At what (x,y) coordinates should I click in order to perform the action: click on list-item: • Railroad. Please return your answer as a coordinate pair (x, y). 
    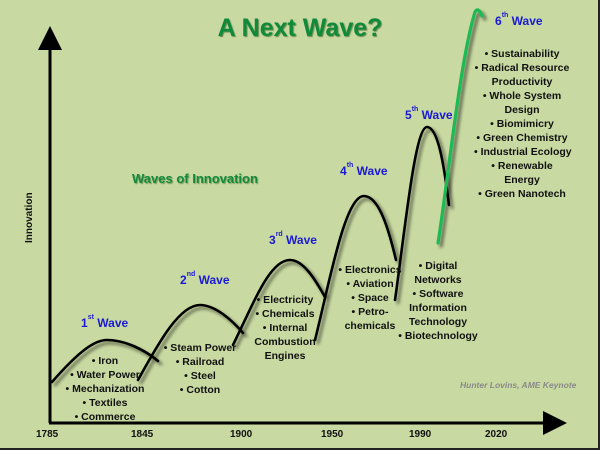
    Looking at the image, I should click on (200, 362).